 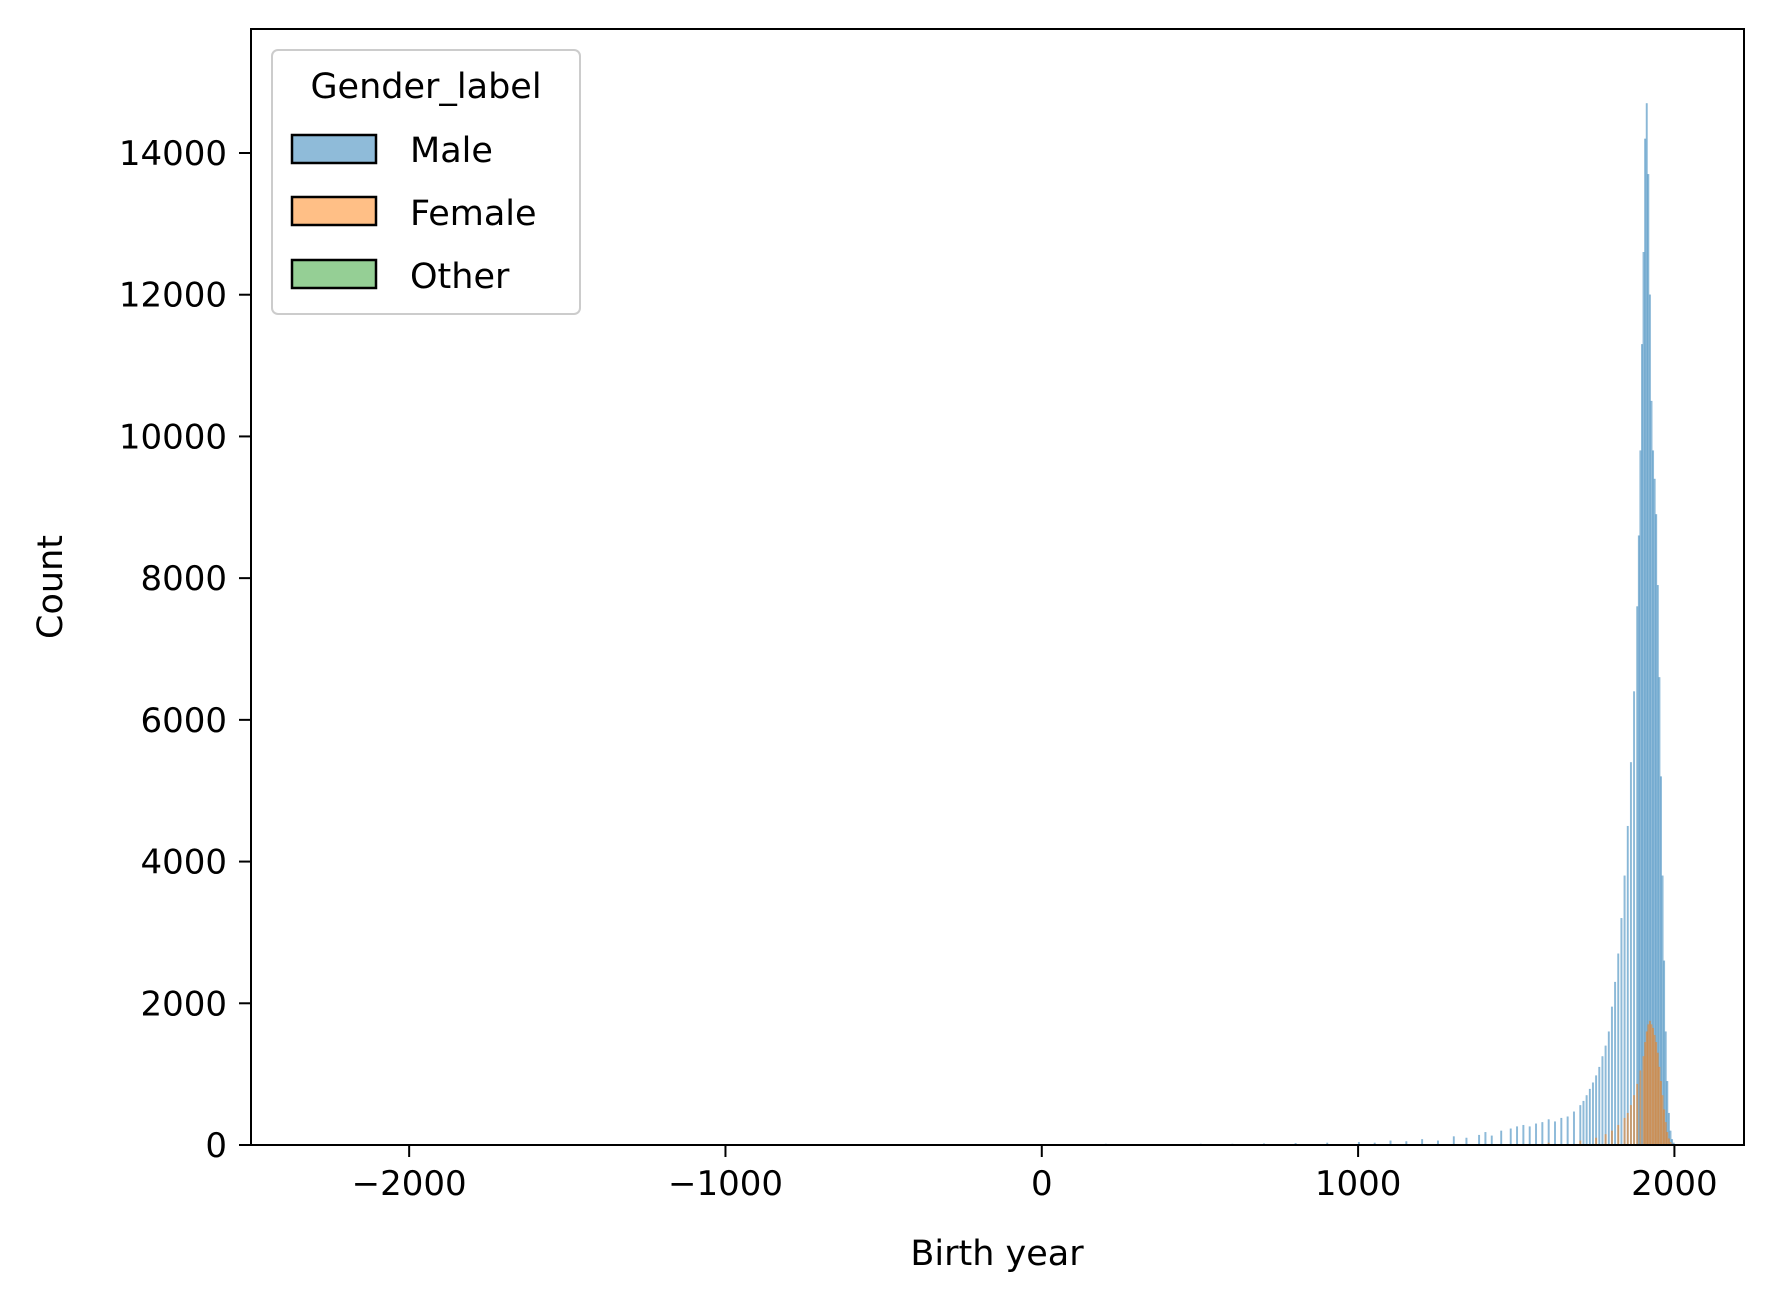 What do you see at coordinates (1674, 1184) in the screenshot?
I see `x-tick-label: 2000` at bounding box center [1674, 1184].